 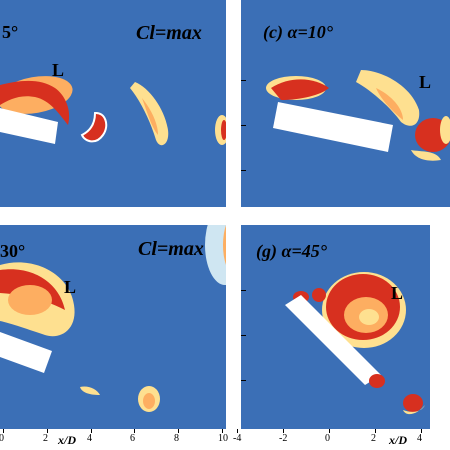 I want to click on panel-title: (g) α=45°, so click(x=291, y=251).